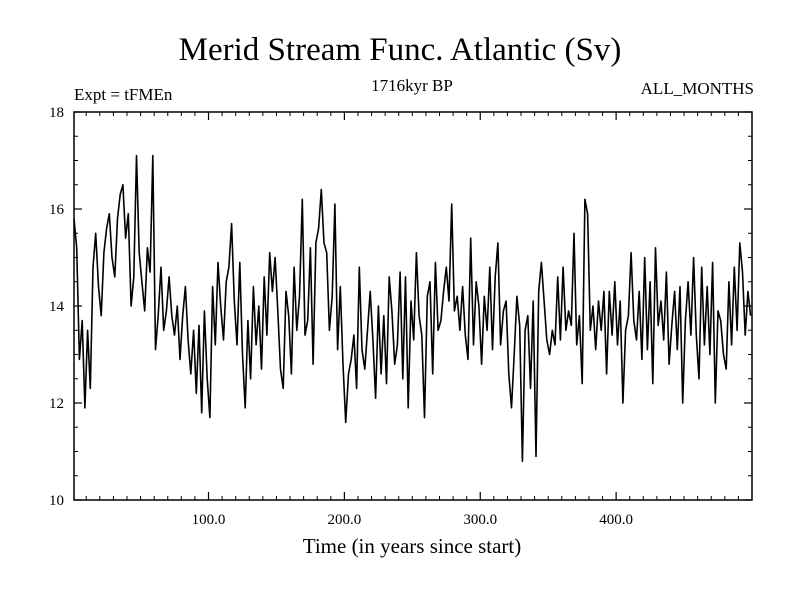  Describe the element at coordinates (616, 520) in the screenshot. I see `x-tick-label: 400.0` at that location.